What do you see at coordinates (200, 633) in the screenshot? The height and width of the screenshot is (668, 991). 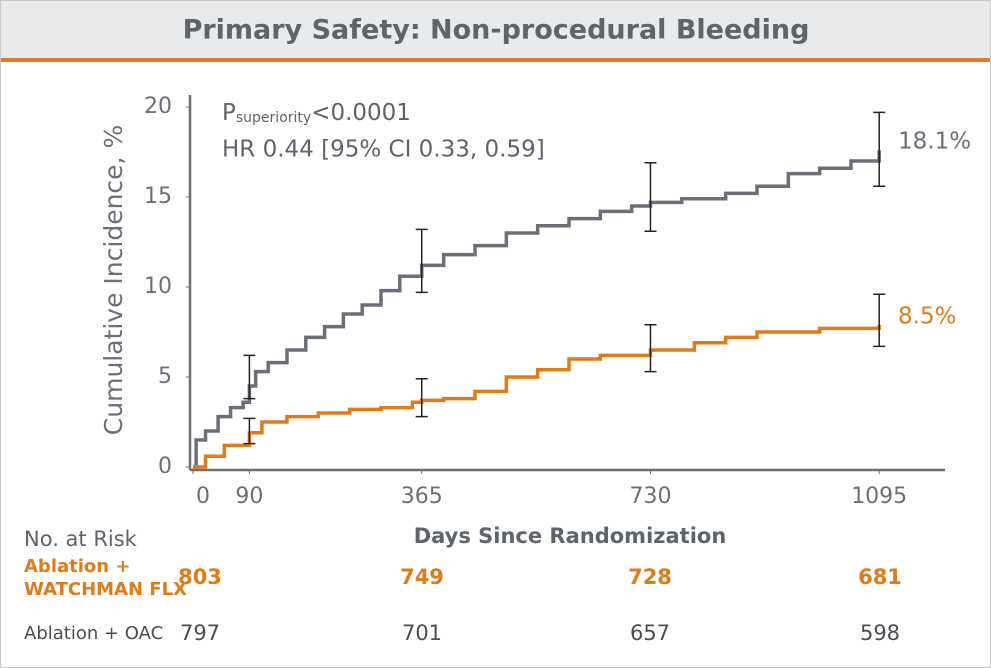 I see `risk-count: 797` at bounding box center [200, 633].